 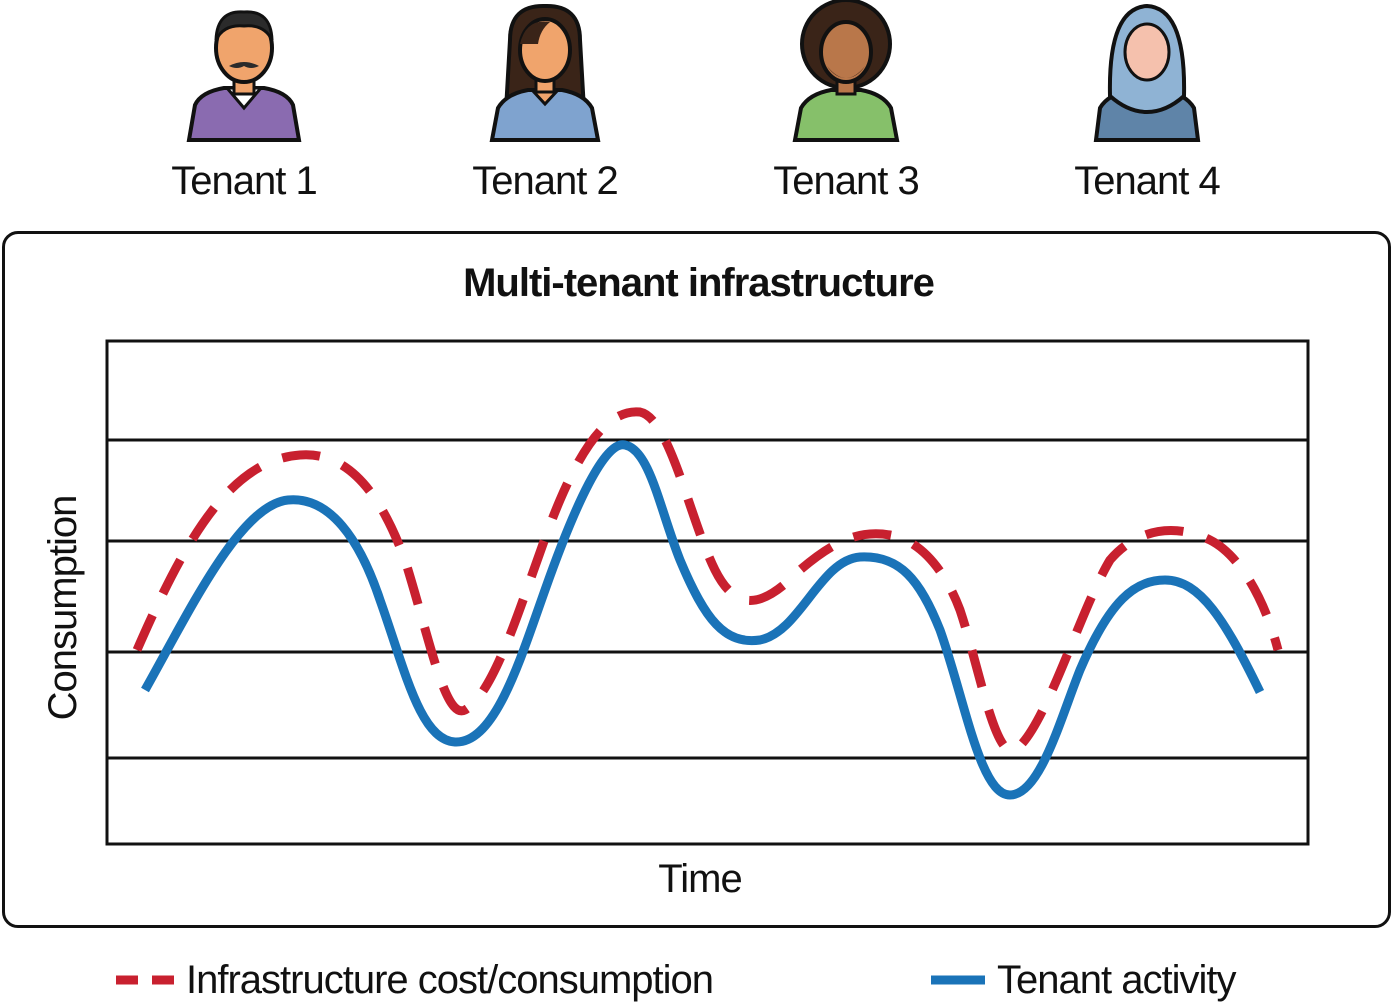 I want to click on legend-activity: Tenant activity, so click(x=1082, y=980).